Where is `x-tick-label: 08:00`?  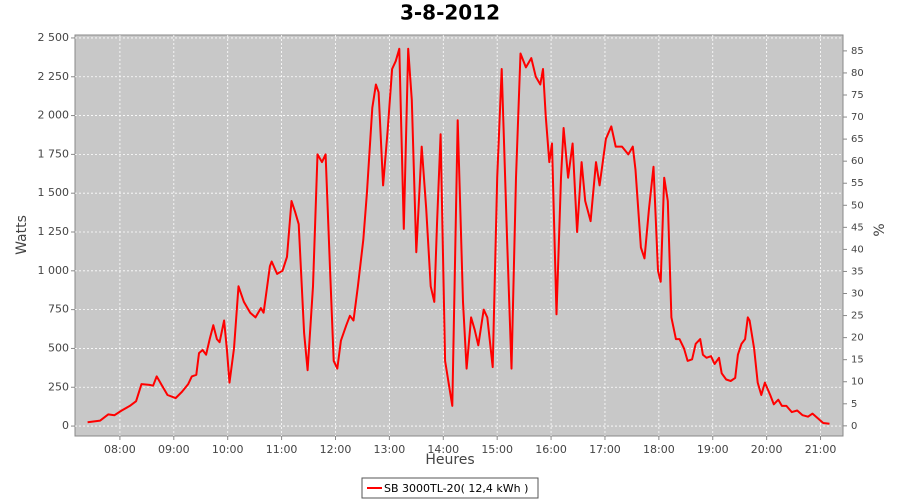 x-tick-label: 08:00 is located at coordinates (120, 449).